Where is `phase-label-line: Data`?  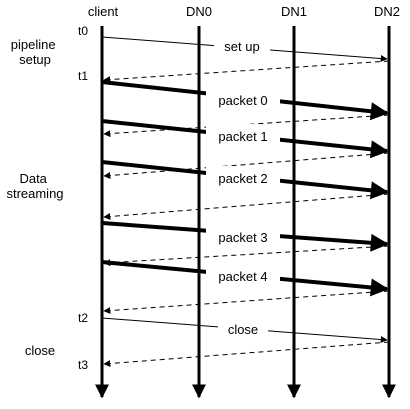 phase-label-line: Data is located at coordinates (33, 178).